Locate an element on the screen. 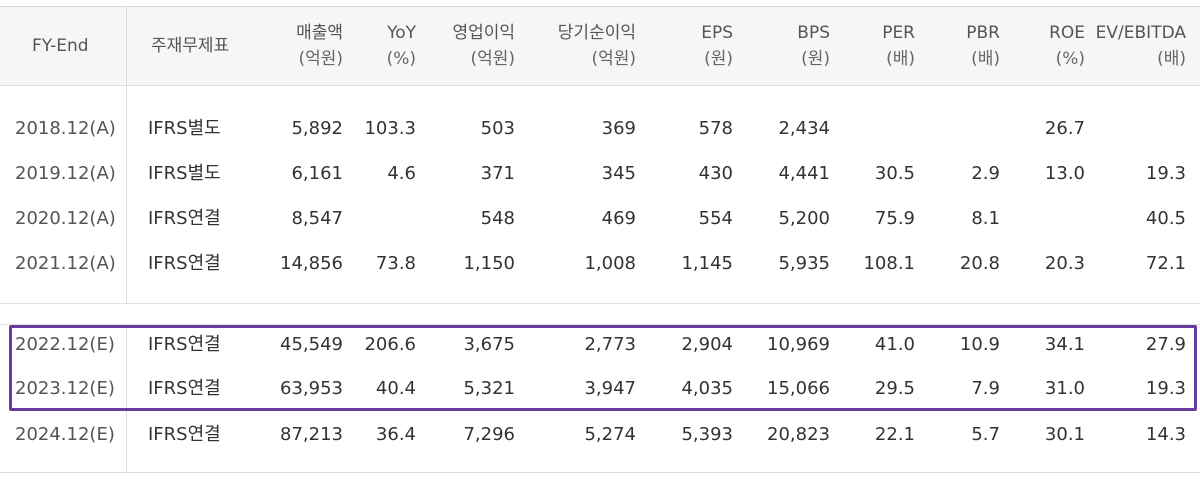  header-accounting: 주재무제표 is located at coordinates (190, 46).